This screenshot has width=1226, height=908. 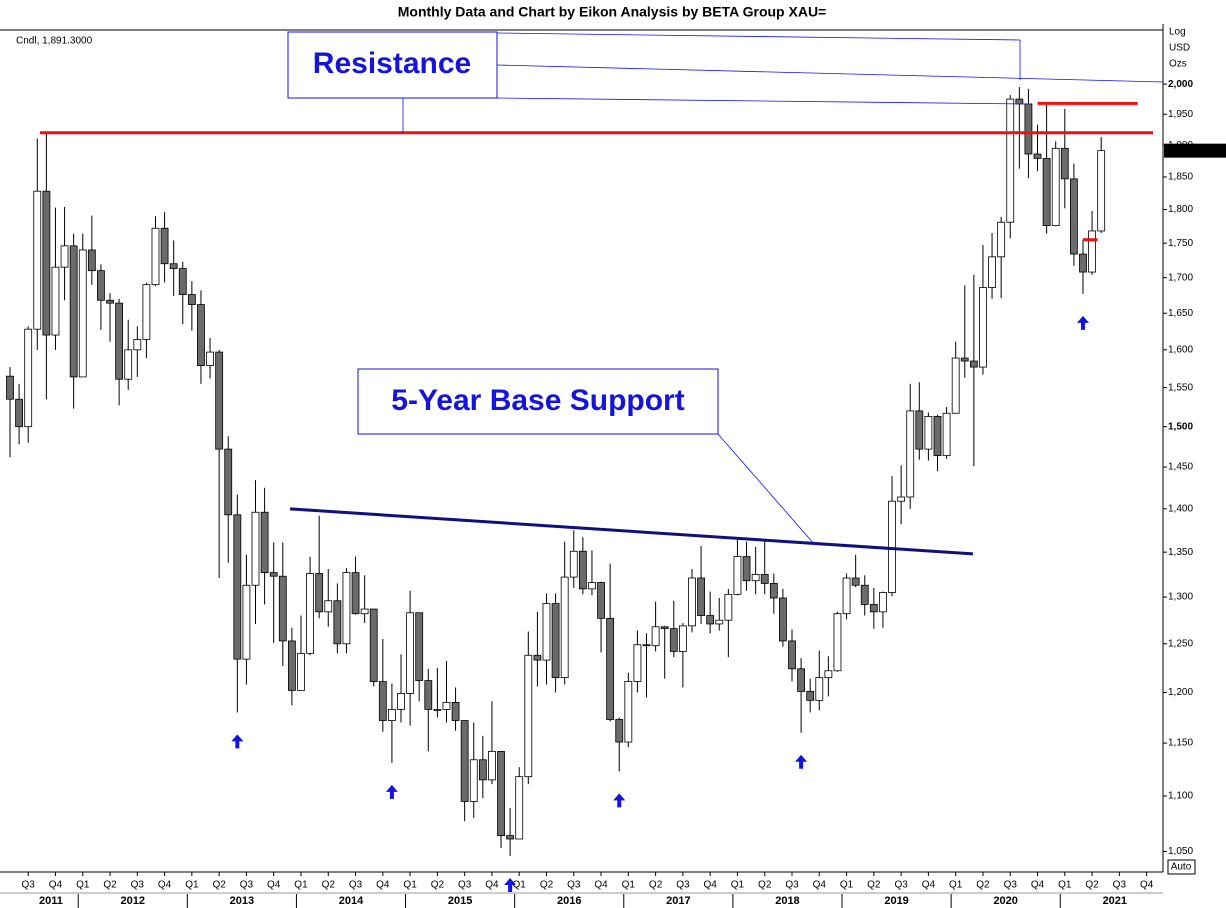 I want to click on y-axis-label: Log, so click(x=1177, y=32).